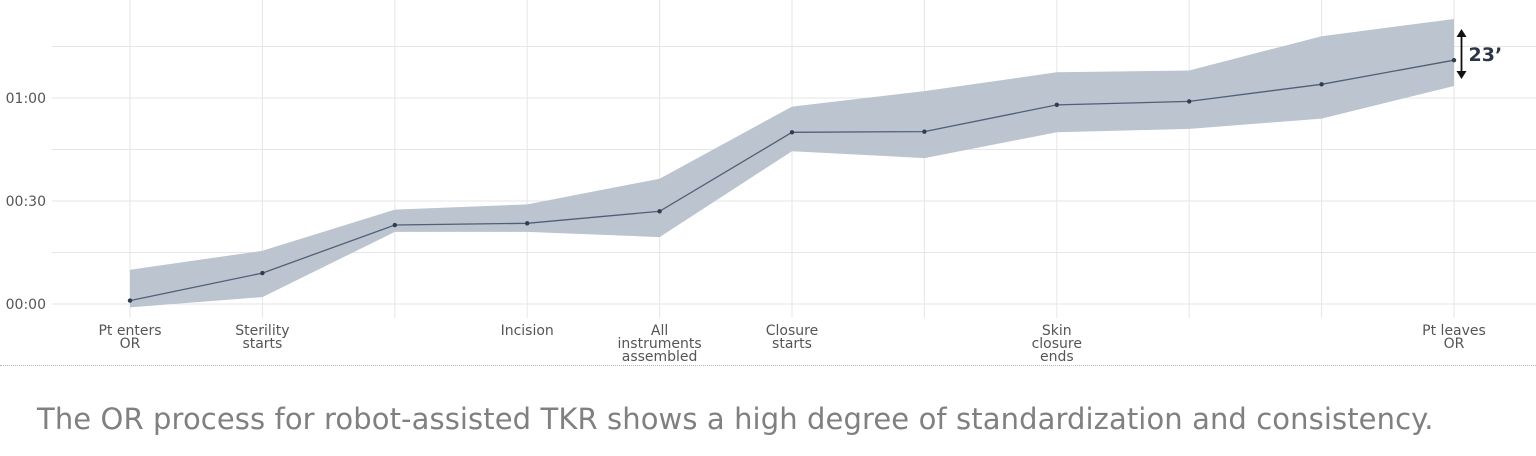  Describe the element at coordinates (1057, 331) in the screenshot. I see `x-tick-label: Skin` at that location.